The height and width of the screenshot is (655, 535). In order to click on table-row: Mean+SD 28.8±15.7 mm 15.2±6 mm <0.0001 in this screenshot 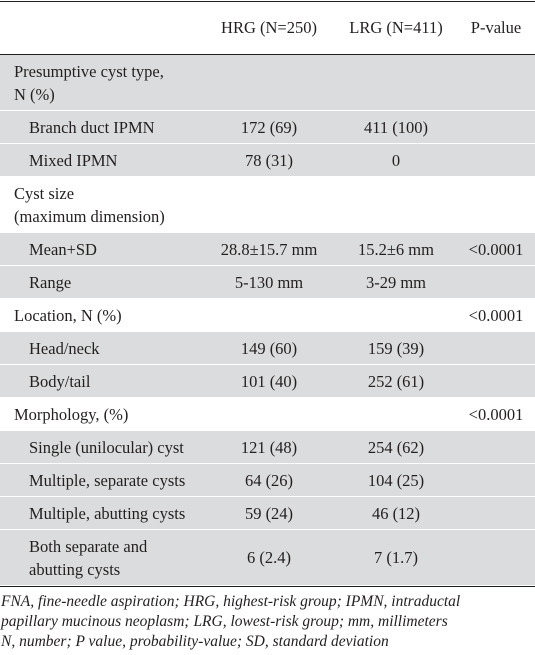, I will do `click(267, 249)`.